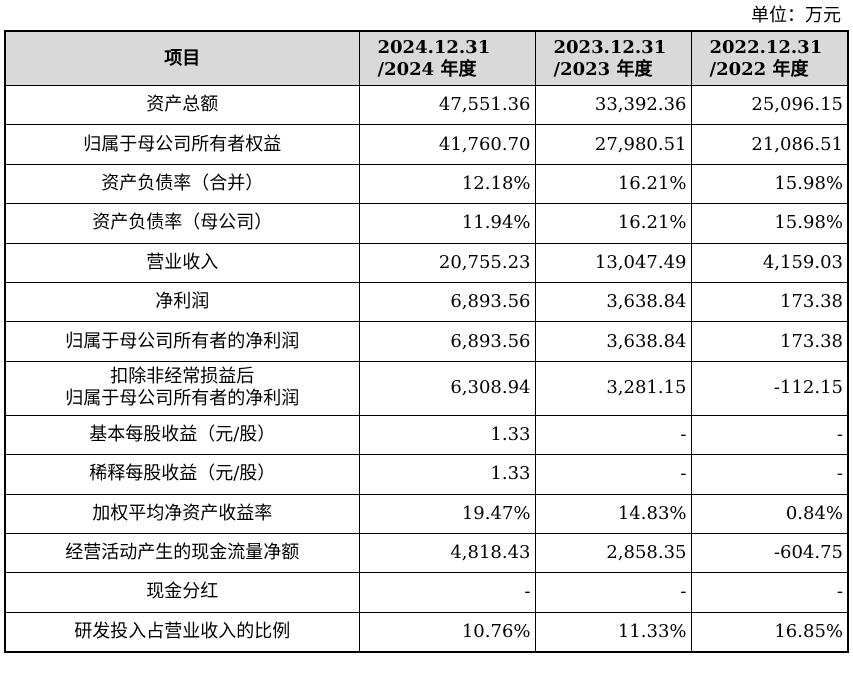  What do you see at coordinates (434, 47) in the screenshot?
I see `header-2024-date: 2024.12.31` at bounding box center [434, 47].